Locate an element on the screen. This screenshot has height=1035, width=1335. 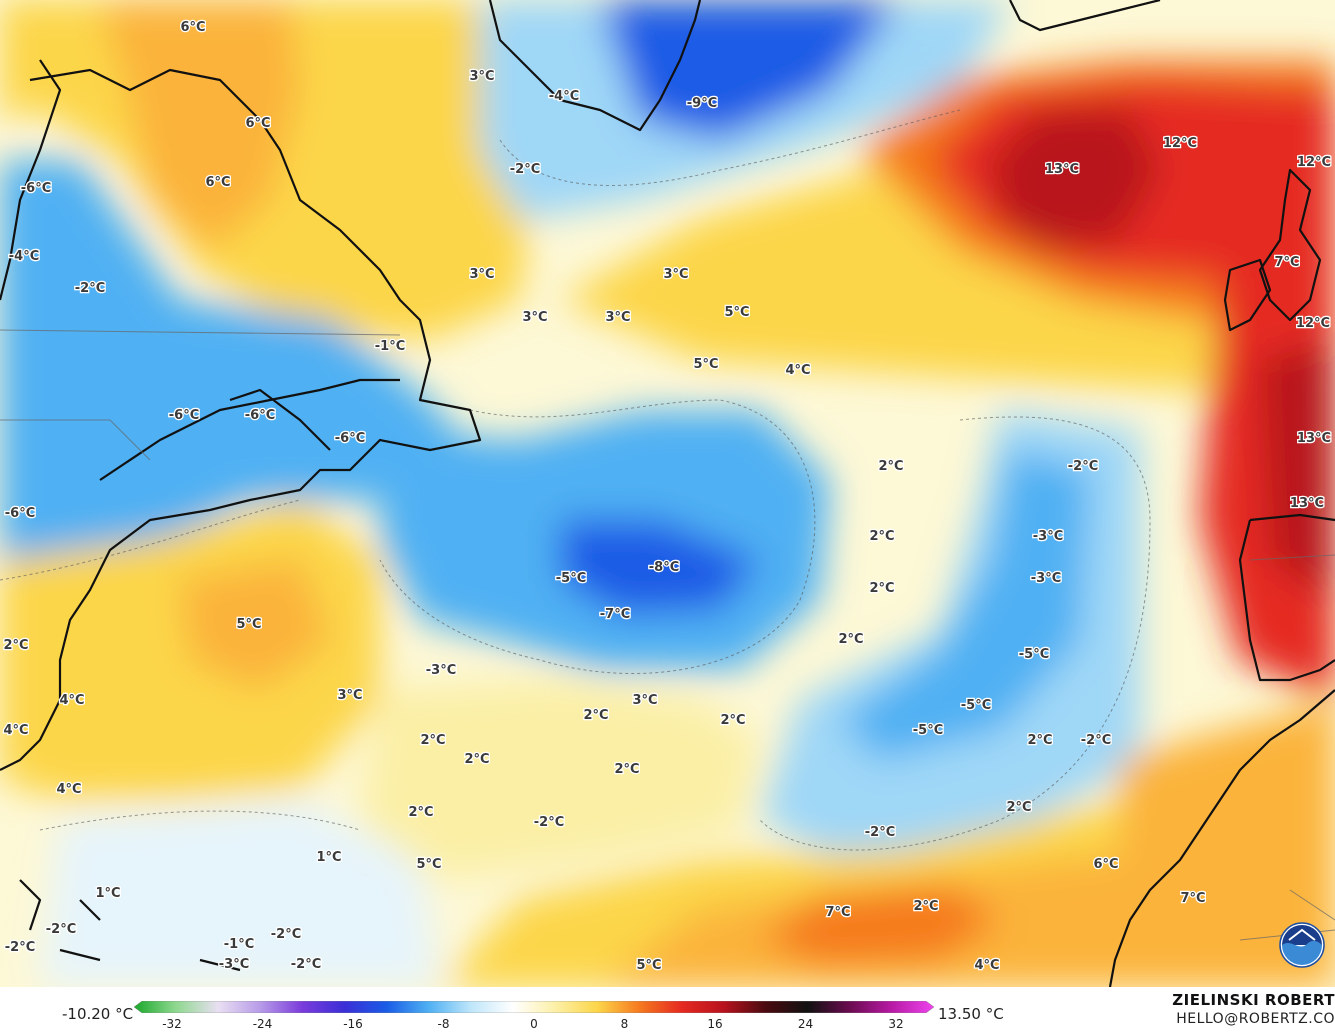
coastline-british-isles is located at coordinates (1272, 250).